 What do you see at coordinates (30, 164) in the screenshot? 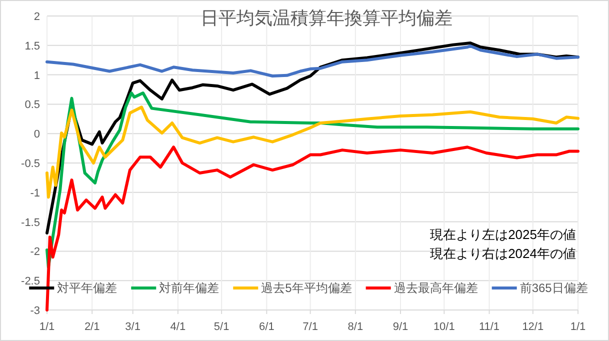
I see `y-tick-label: -0.5` at bounding box center [30, 164].